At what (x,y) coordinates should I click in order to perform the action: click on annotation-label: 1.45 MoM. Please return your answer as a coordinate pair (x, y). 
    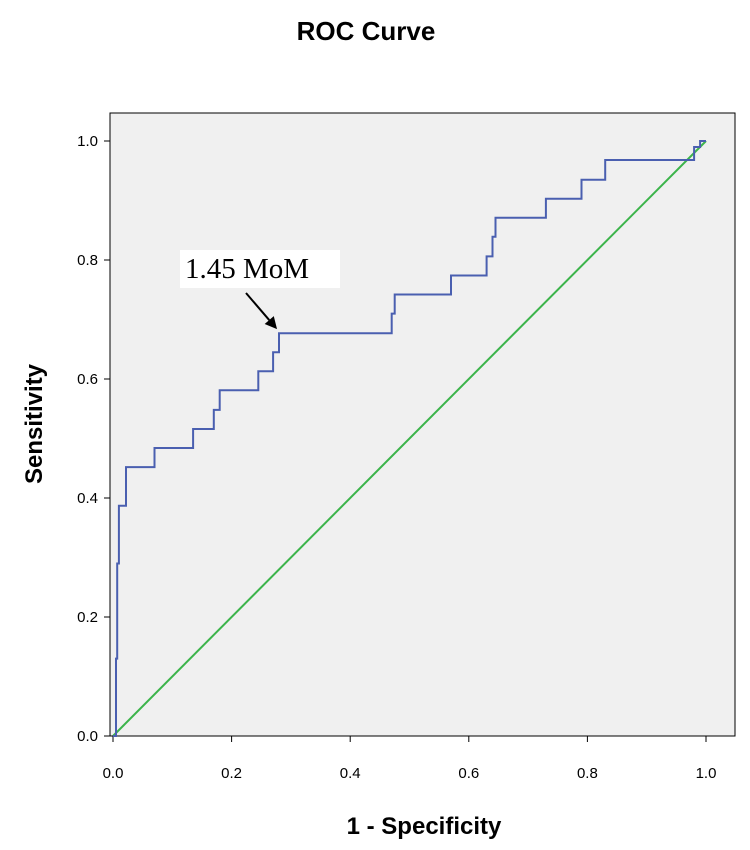
    Looking at the image, I should click on (247, 269).